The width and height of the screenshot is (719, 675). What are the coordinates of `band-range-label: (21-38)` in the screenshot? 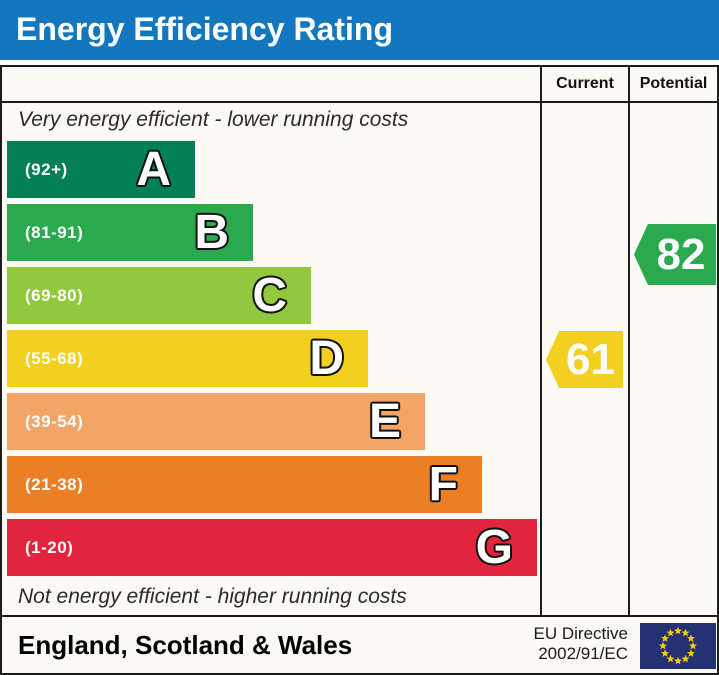 It's located at (54, 484).